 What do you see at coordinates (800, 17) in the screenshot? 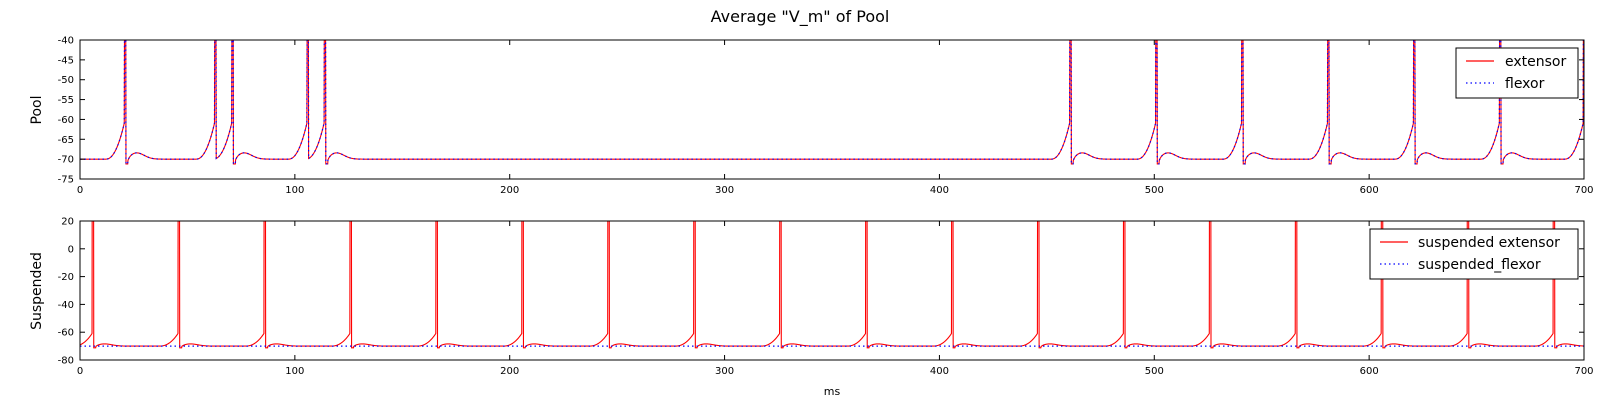
I see `figure-title: Average "V_m" of Pool` at bounding box center [800, 17].